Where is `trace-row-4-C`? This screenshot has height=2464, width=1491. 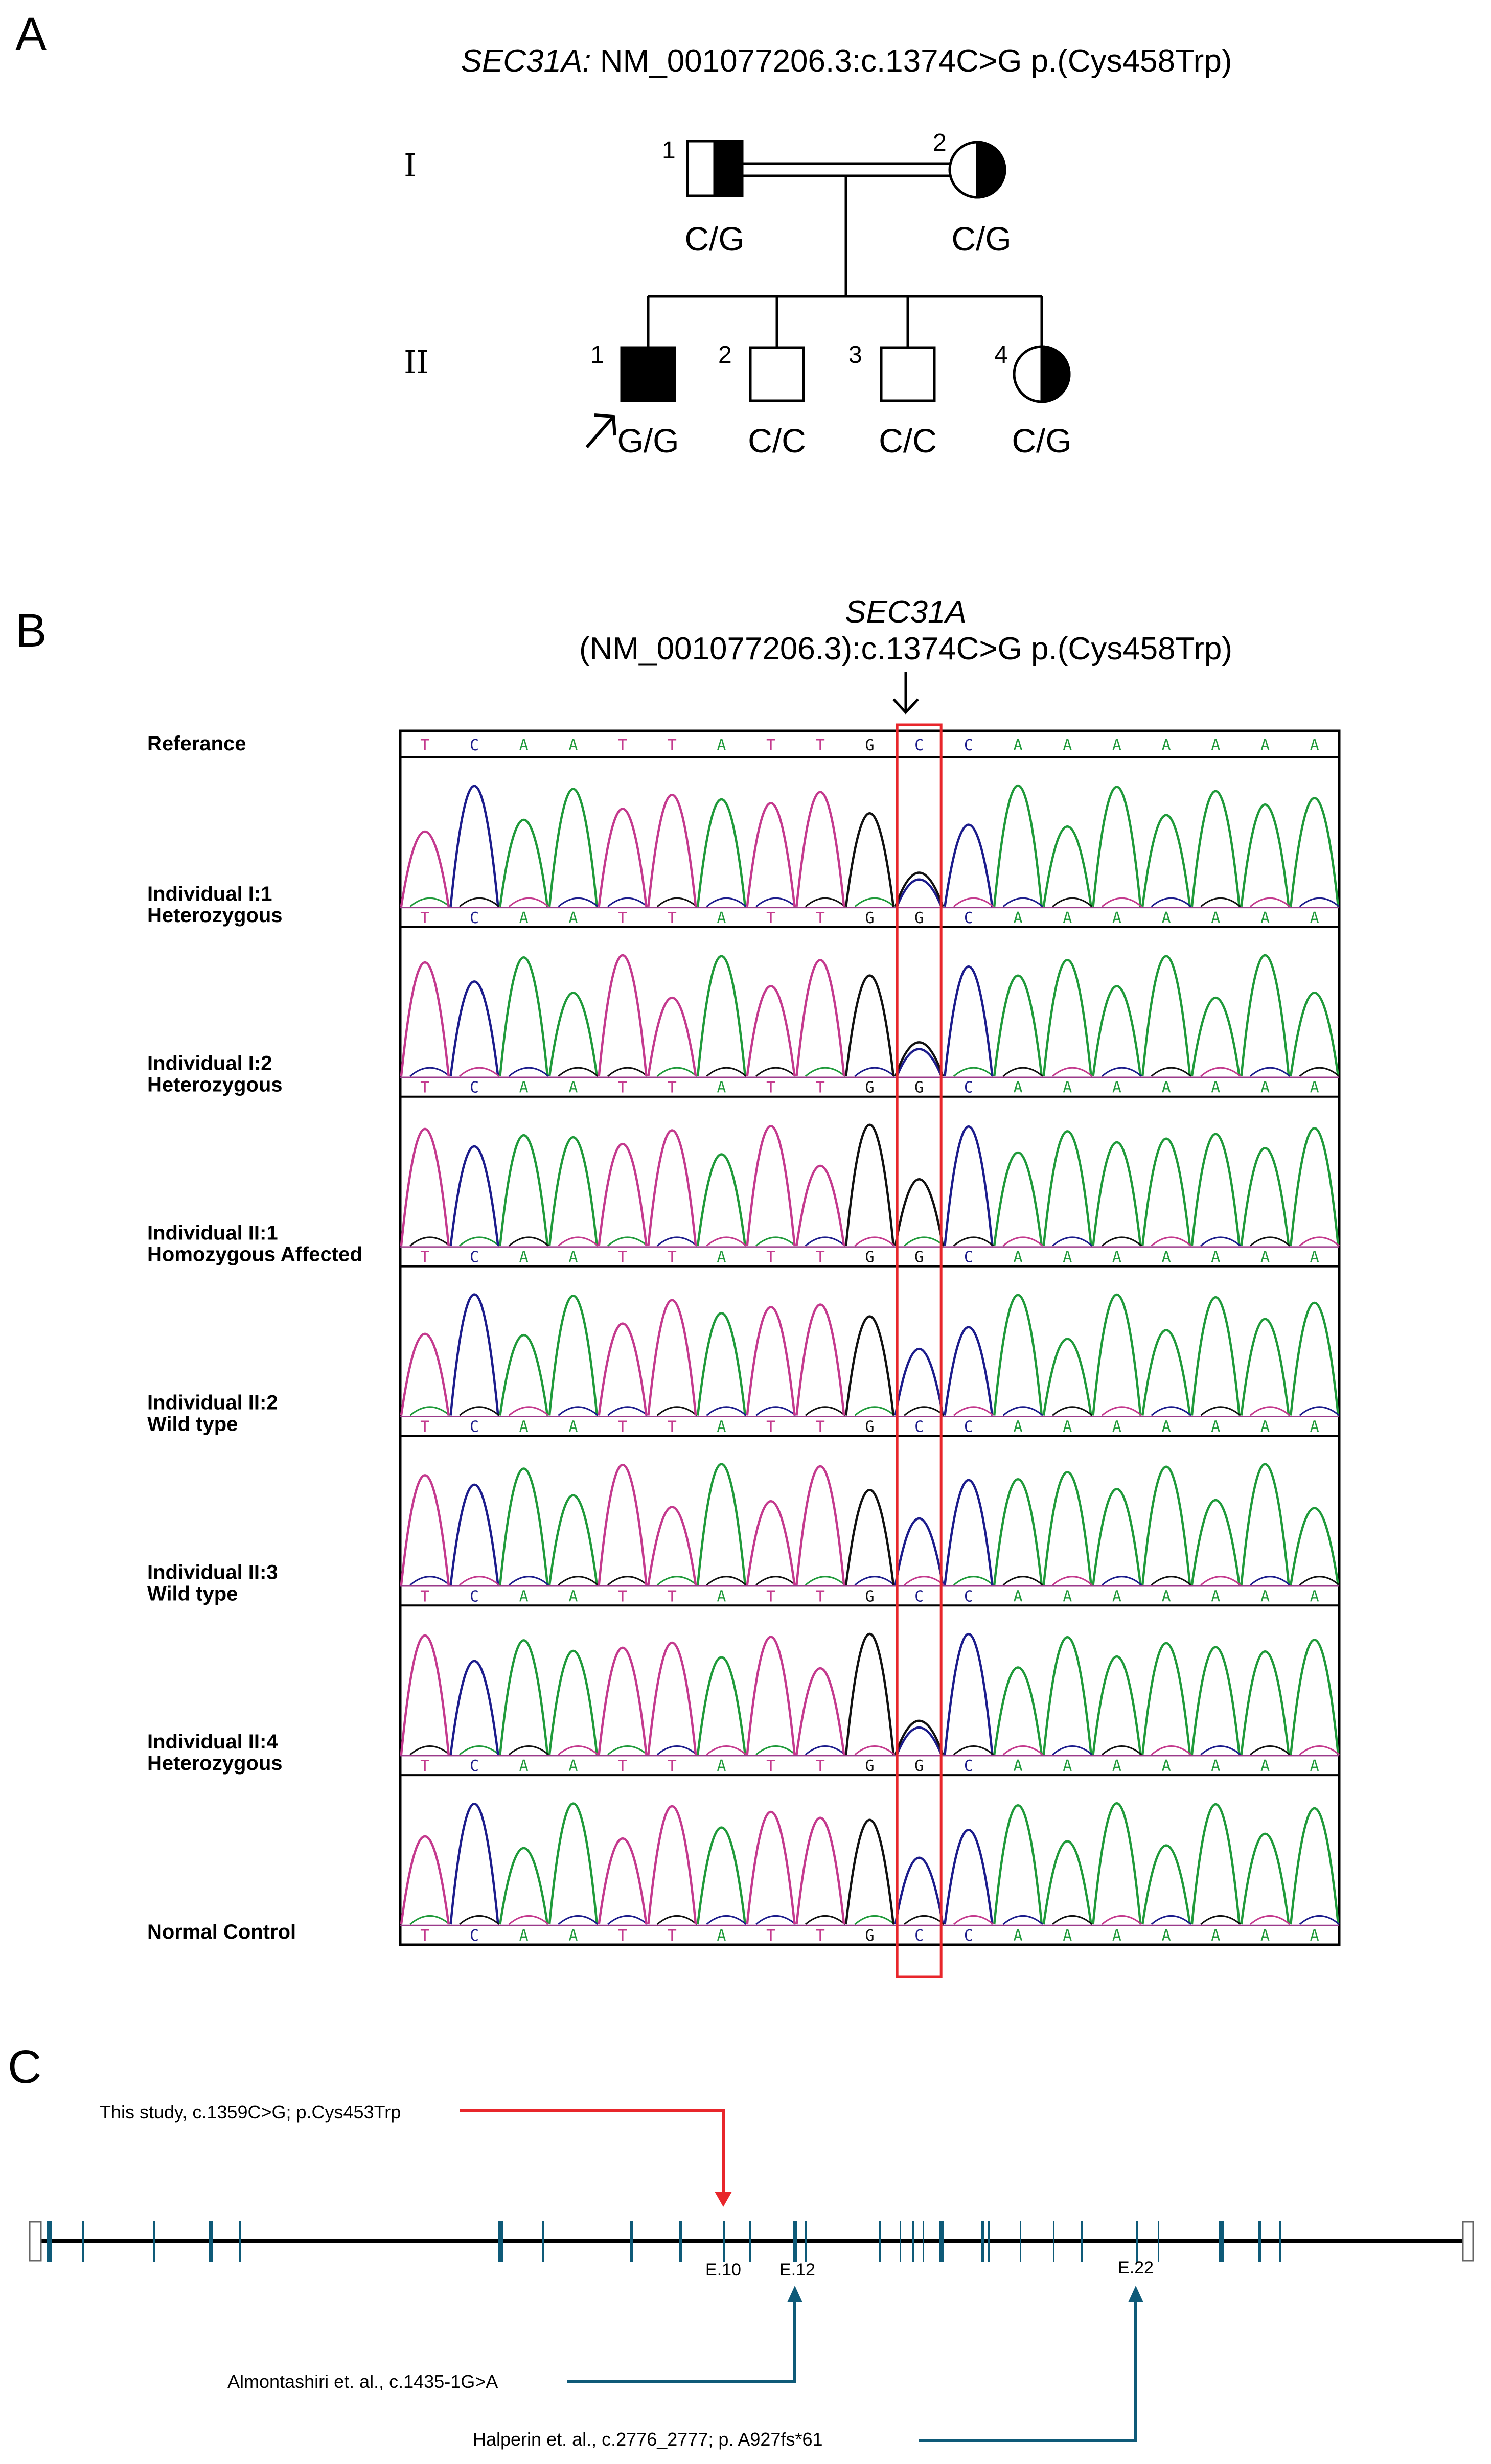
trace-row-4-C is located at coordinates (721, 1532).